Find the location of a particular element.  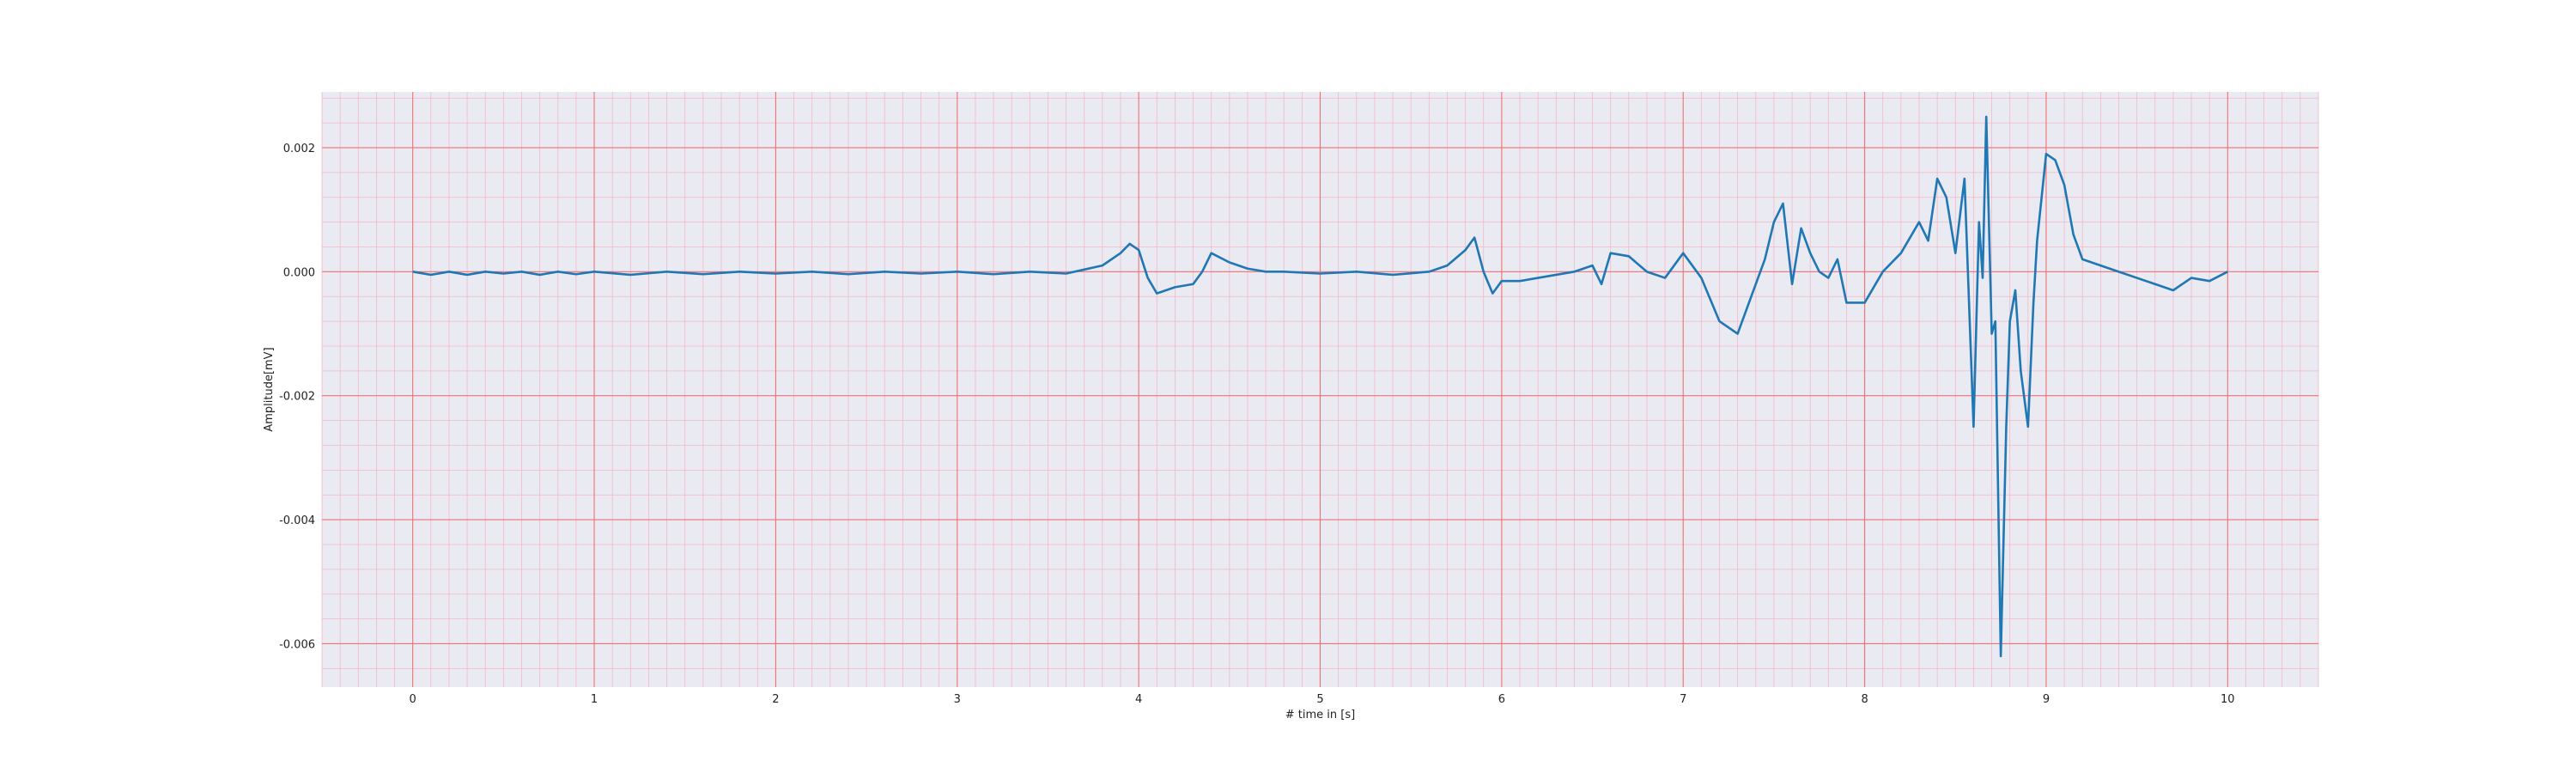

x-axis-ticks: 0 1 2 3 4 5 6 7 8 9 10 is located at coordinates (1323, 699).